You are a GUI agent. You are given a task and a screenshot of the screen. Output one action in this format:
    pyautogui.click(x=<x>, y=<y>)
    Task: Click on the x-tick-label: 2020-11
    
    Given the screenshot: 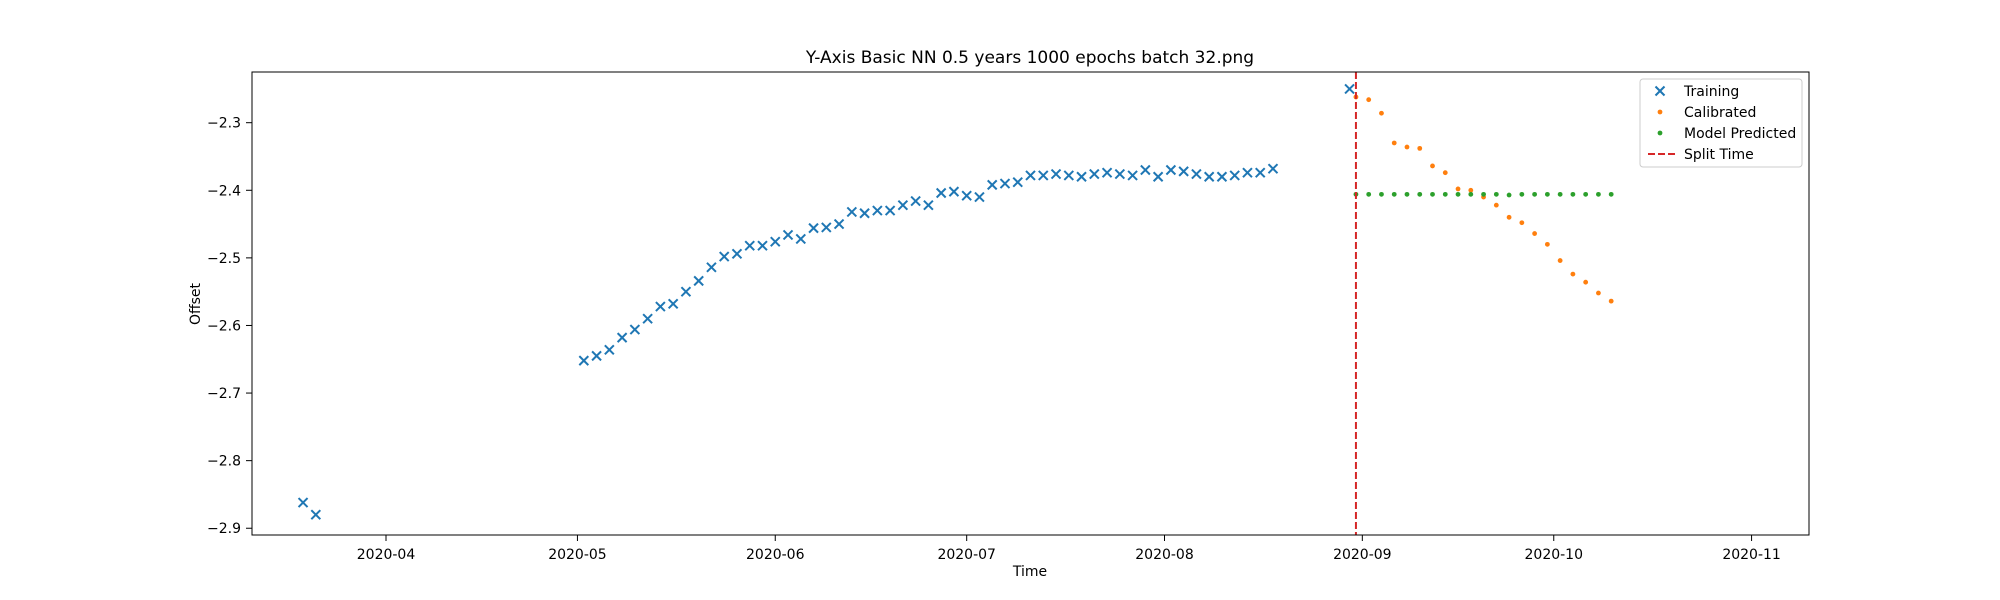 What is the action you would take?
    pyautogui.click(x=1751, y=555)
    